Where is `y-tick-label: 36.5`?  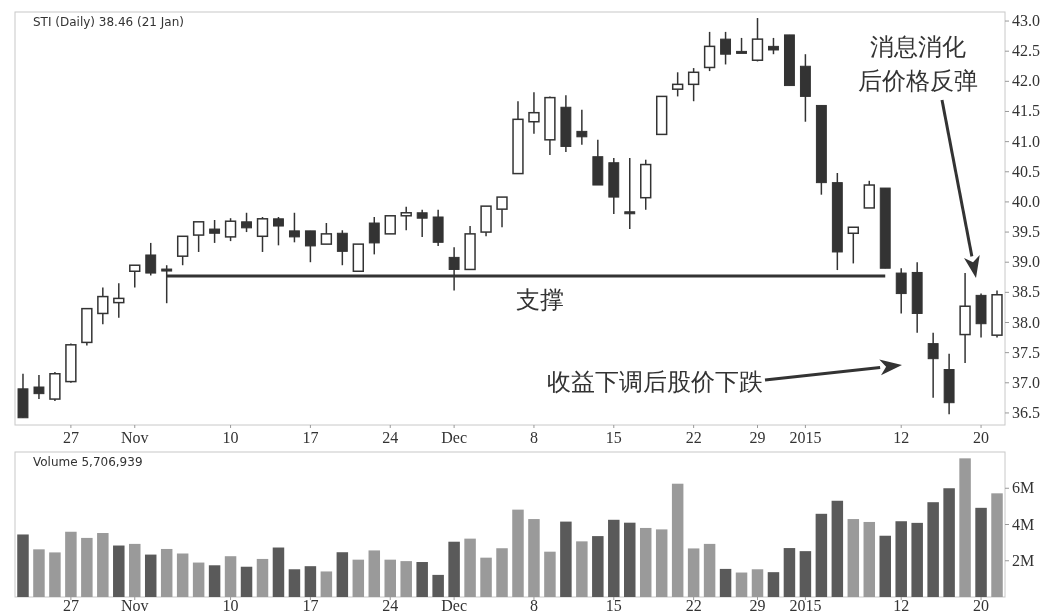
y-tick-label: 36.5 is located at coordinates (1026, 412).